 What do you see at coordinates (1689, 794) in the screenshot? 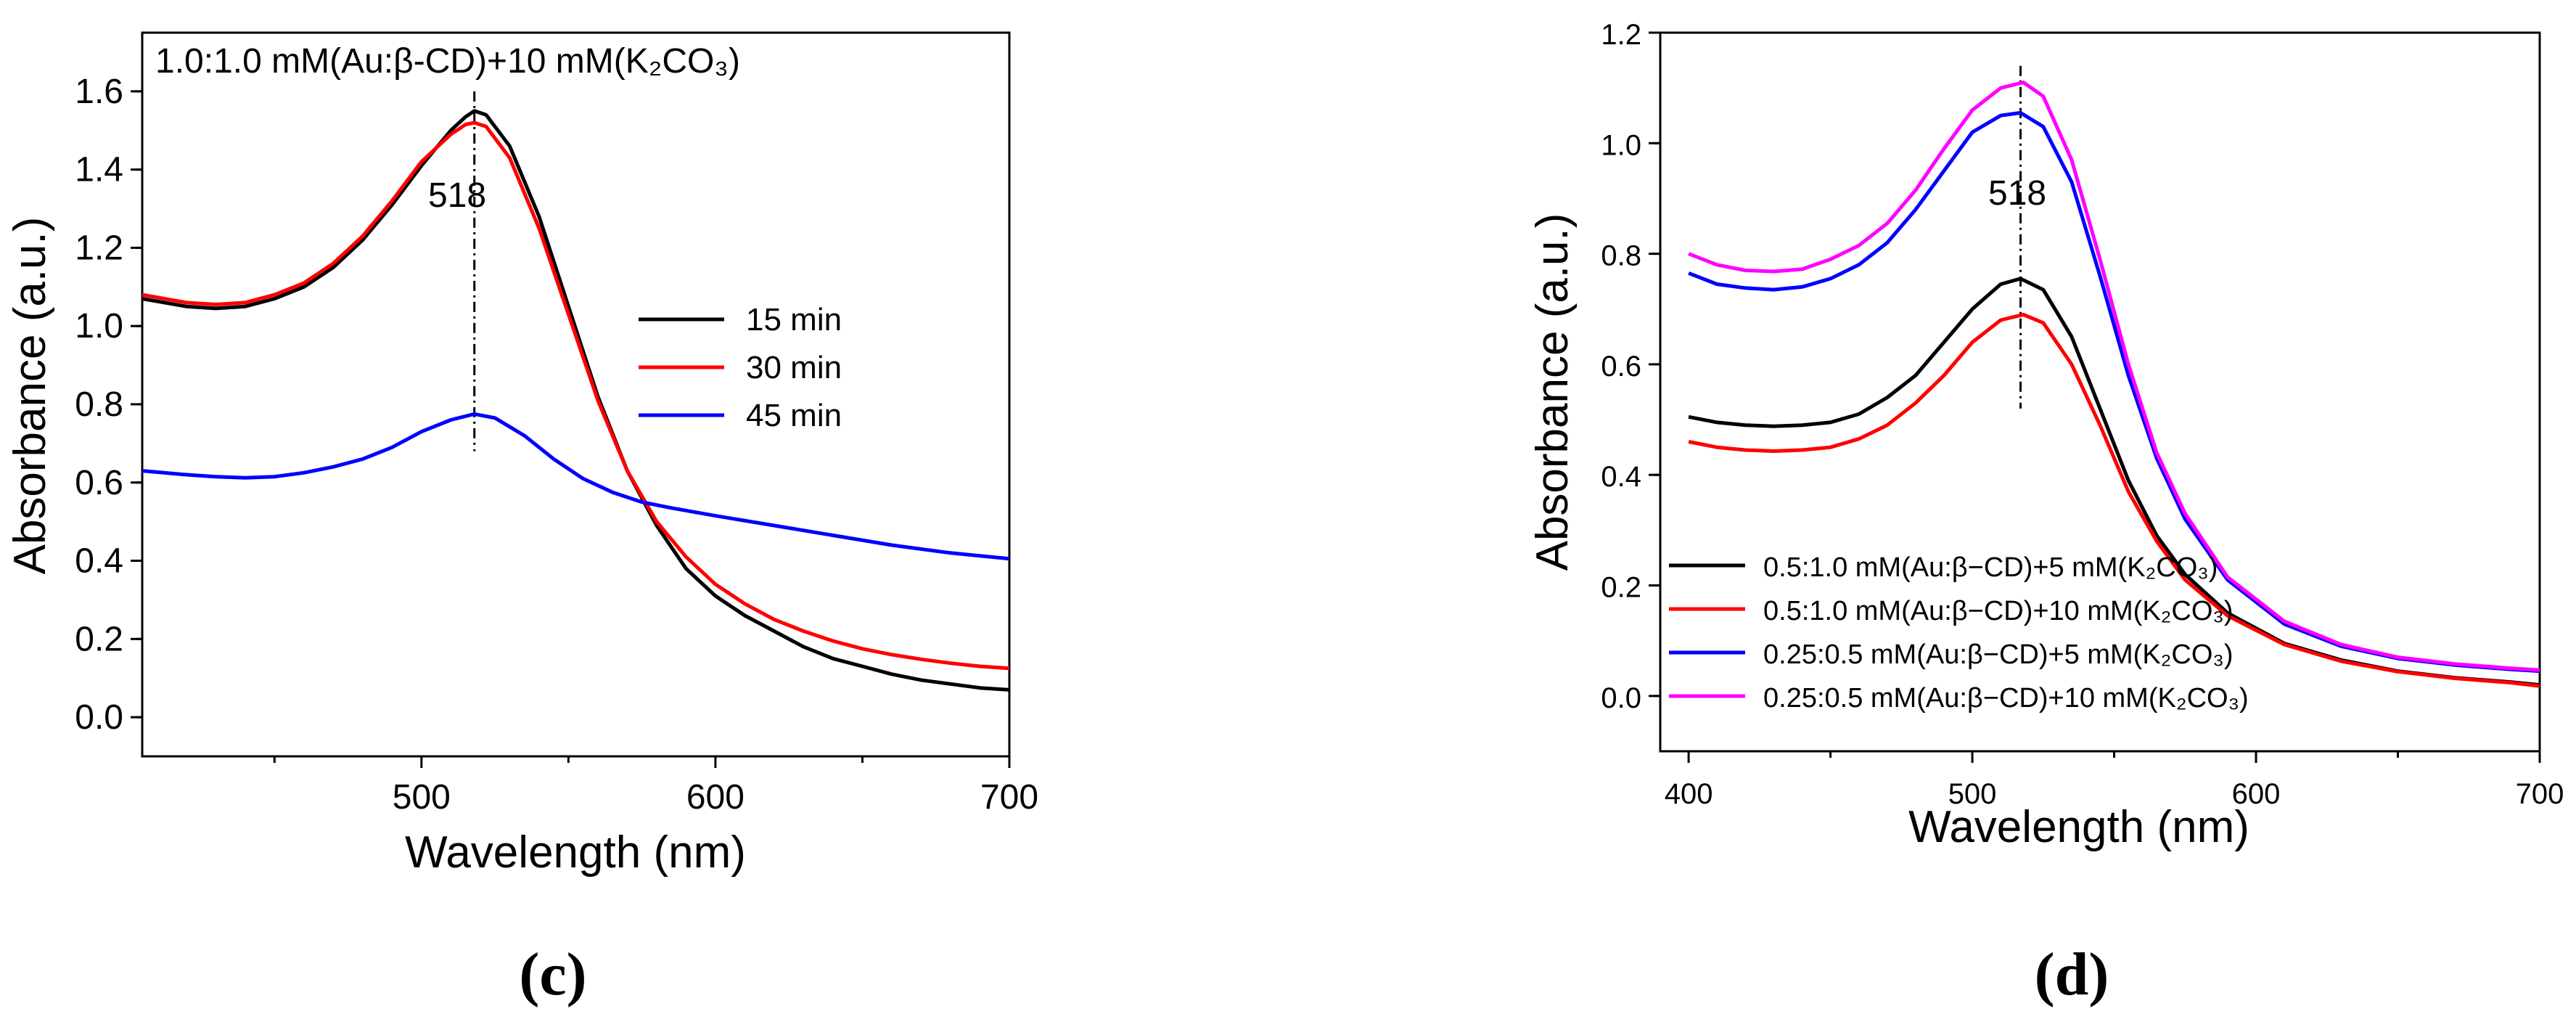
I see `x-tick-label: 400` at bounding box center [1689, 794].